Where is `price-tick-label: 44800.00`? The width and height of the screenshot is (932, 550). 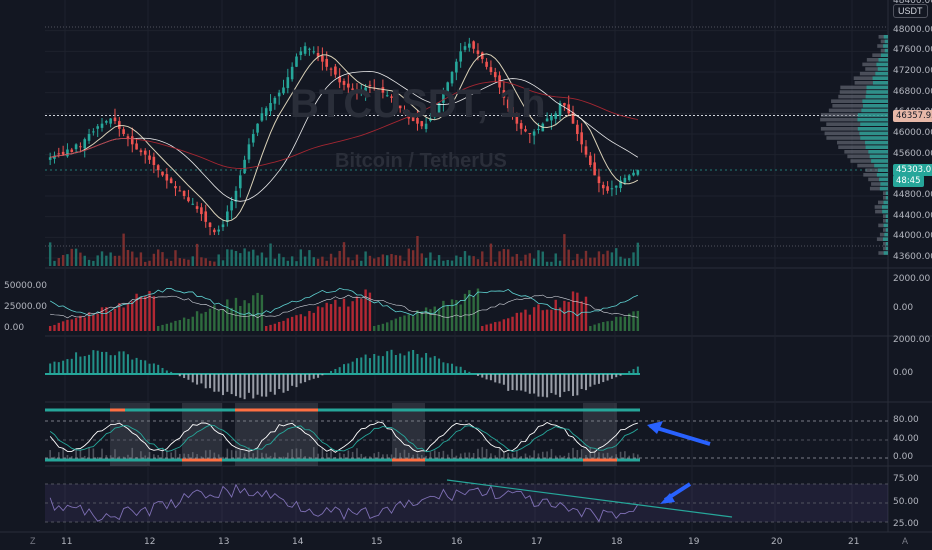
price-tick-label: 44800.00 is located at coordinates (912, 195).